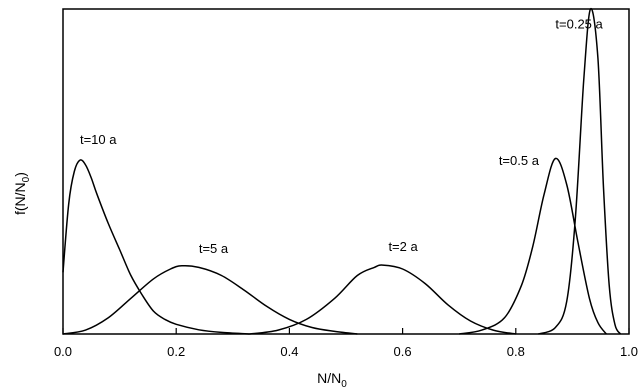  I want to click on curve-annotation-1: t=10 a, so click(98, 139).